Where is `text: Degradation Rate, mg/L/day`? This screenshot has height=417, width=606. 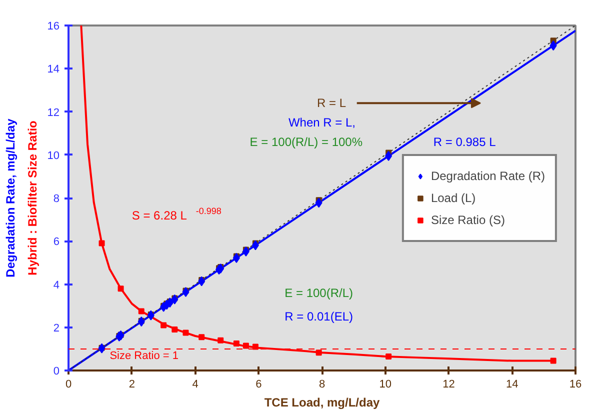 text: Degradation Rate, mg/L/day is located at coordinates (11, 198).